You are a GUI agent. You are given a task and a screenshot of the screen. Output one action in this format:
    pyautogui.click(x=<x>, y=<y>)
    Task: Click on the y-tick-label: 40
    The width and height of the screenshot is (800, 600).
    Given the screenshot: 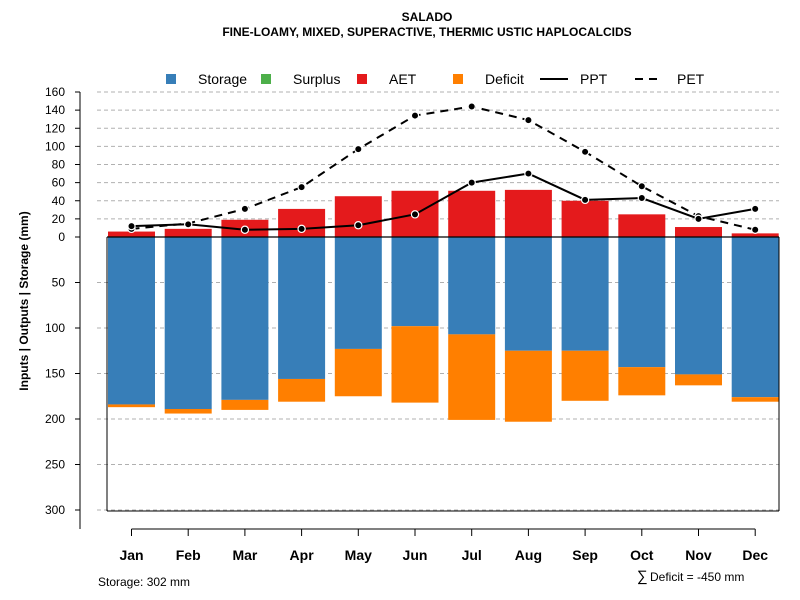 What is the action you would take?
    pyautogui.click(x=59, y=201)
    